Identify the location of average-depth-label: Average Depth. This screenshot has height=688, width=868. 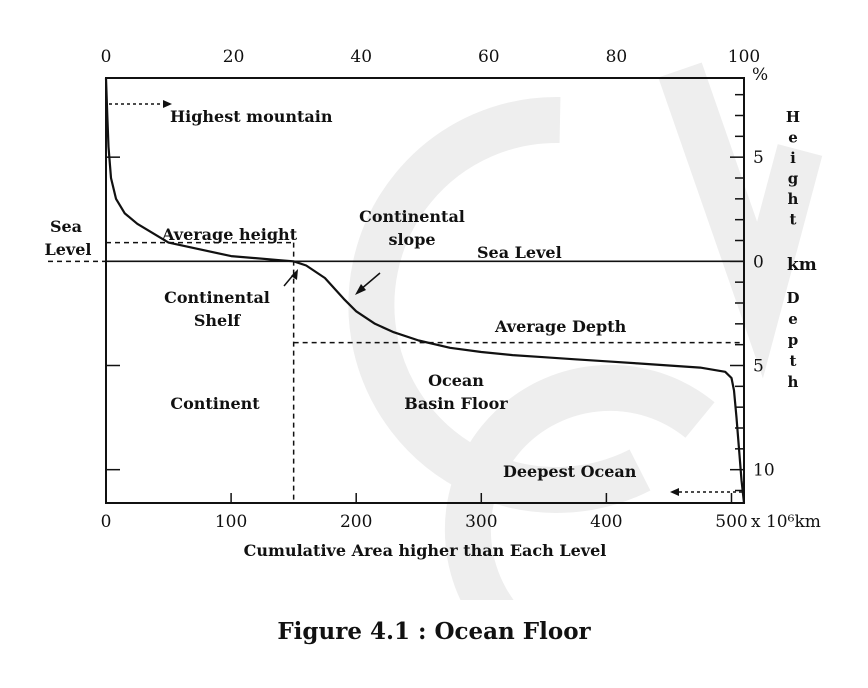
(560, 326).